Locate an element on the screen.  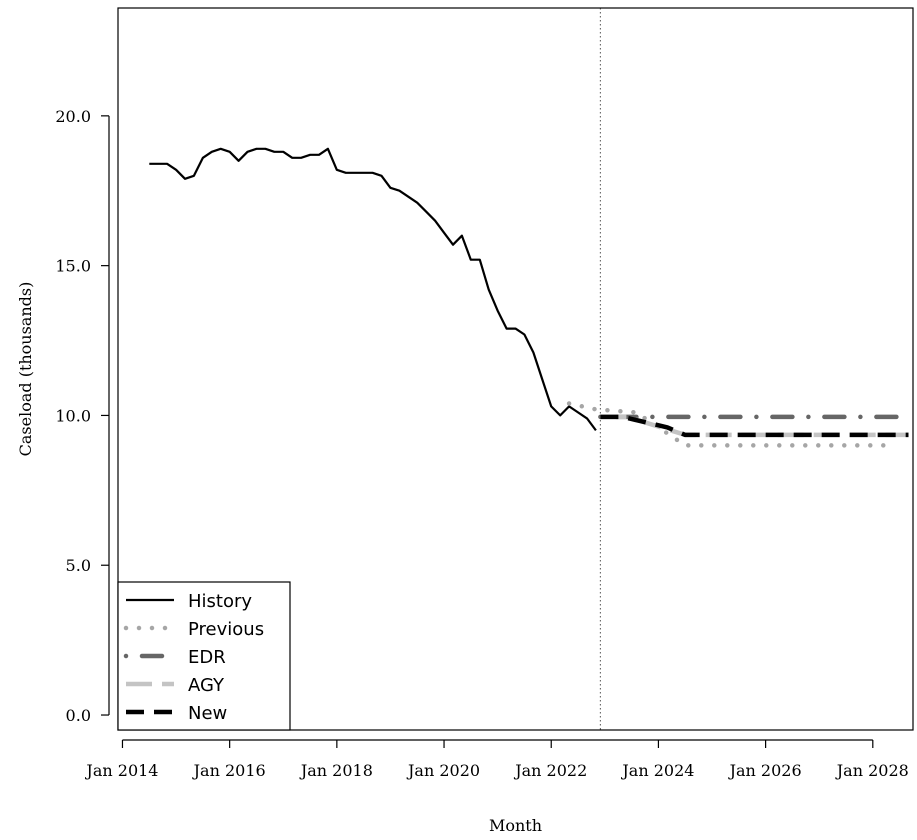
y-tick-label: 0.0 is located at coordinates (78, 715).